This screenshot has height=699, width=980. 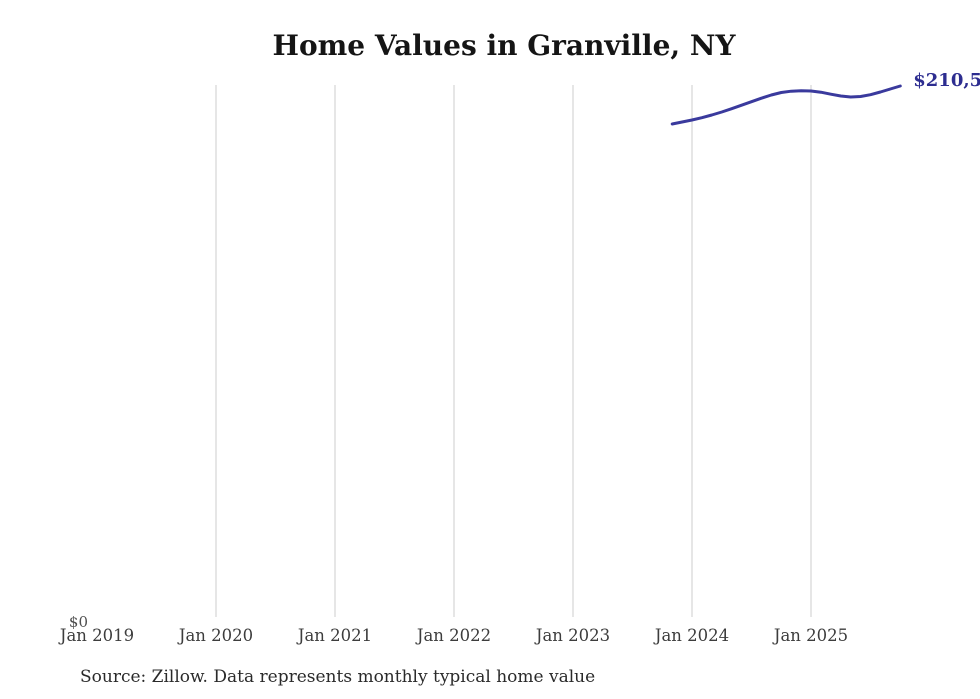 I want to click on x-tick-label: Jan 2021, so click(x=335, y=635).